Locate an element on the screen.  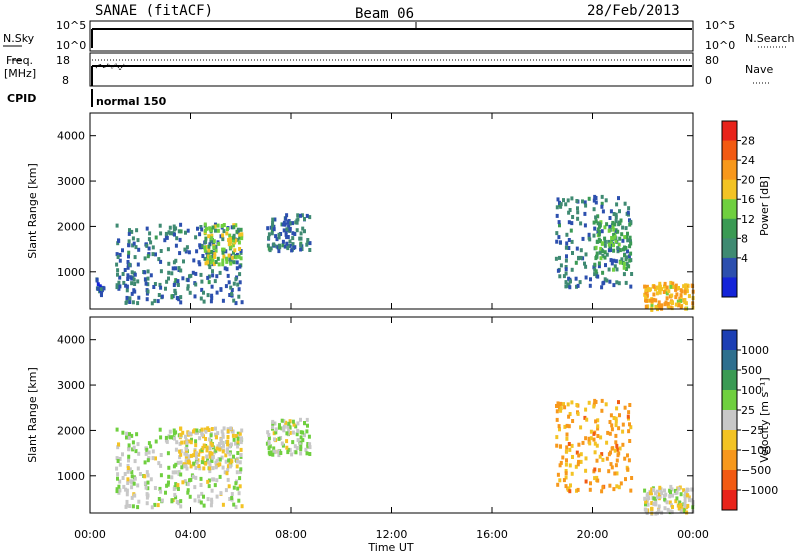
power-y-tick-label: 4000 is located at coordinates (71, 136).